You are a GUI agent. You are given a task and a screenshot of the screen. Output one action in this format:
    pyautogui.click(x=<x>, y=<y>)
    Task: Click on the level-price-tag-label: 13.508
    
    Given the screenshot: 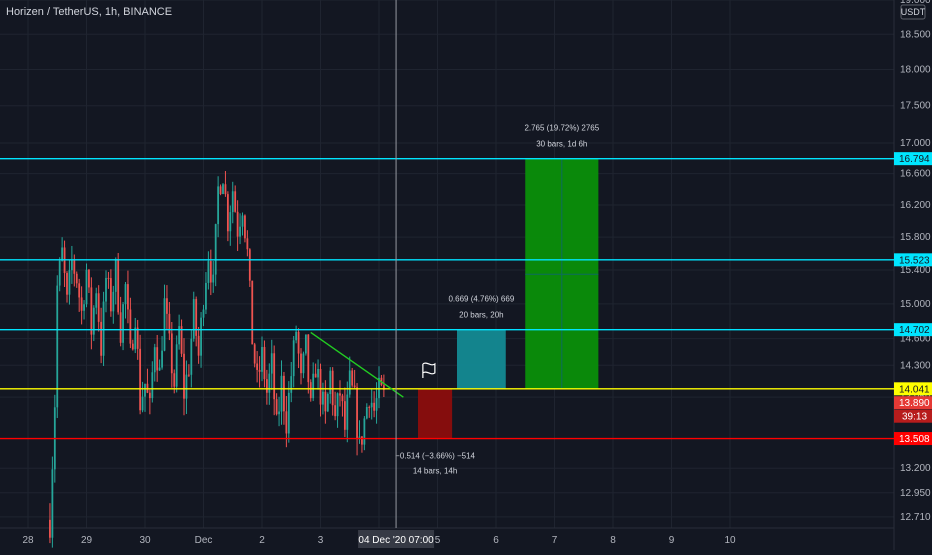 What is the action you would take?
    pyautogui.click(x=914, y=439)
    